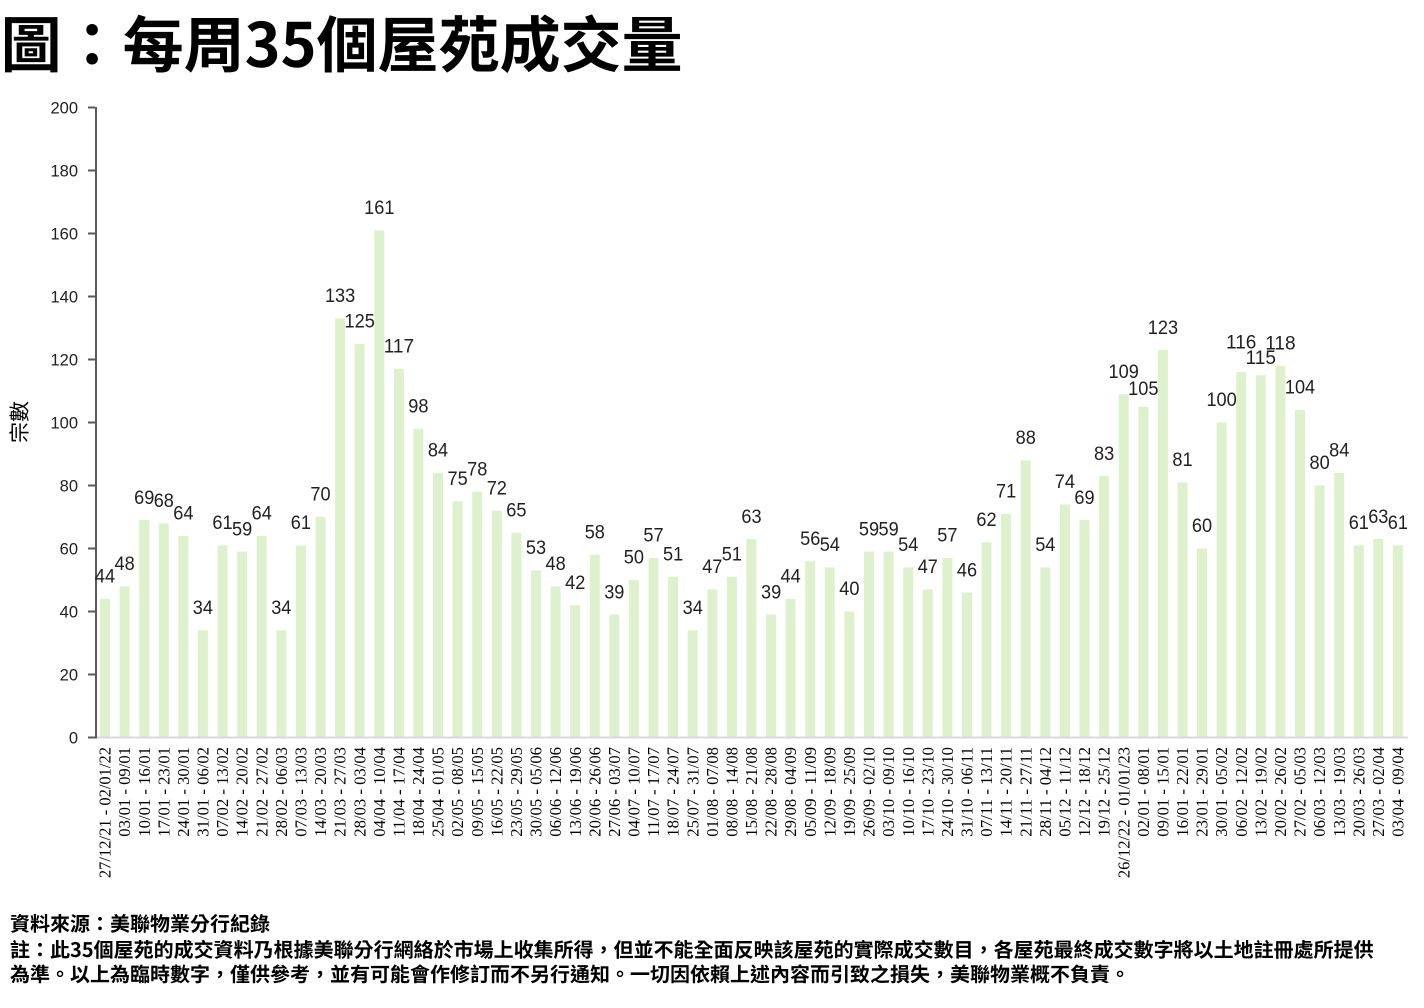 Image resolution: width=1424 pixels, height=1008 pixels. I want to click on svg-text: 60, so click(69, 550).